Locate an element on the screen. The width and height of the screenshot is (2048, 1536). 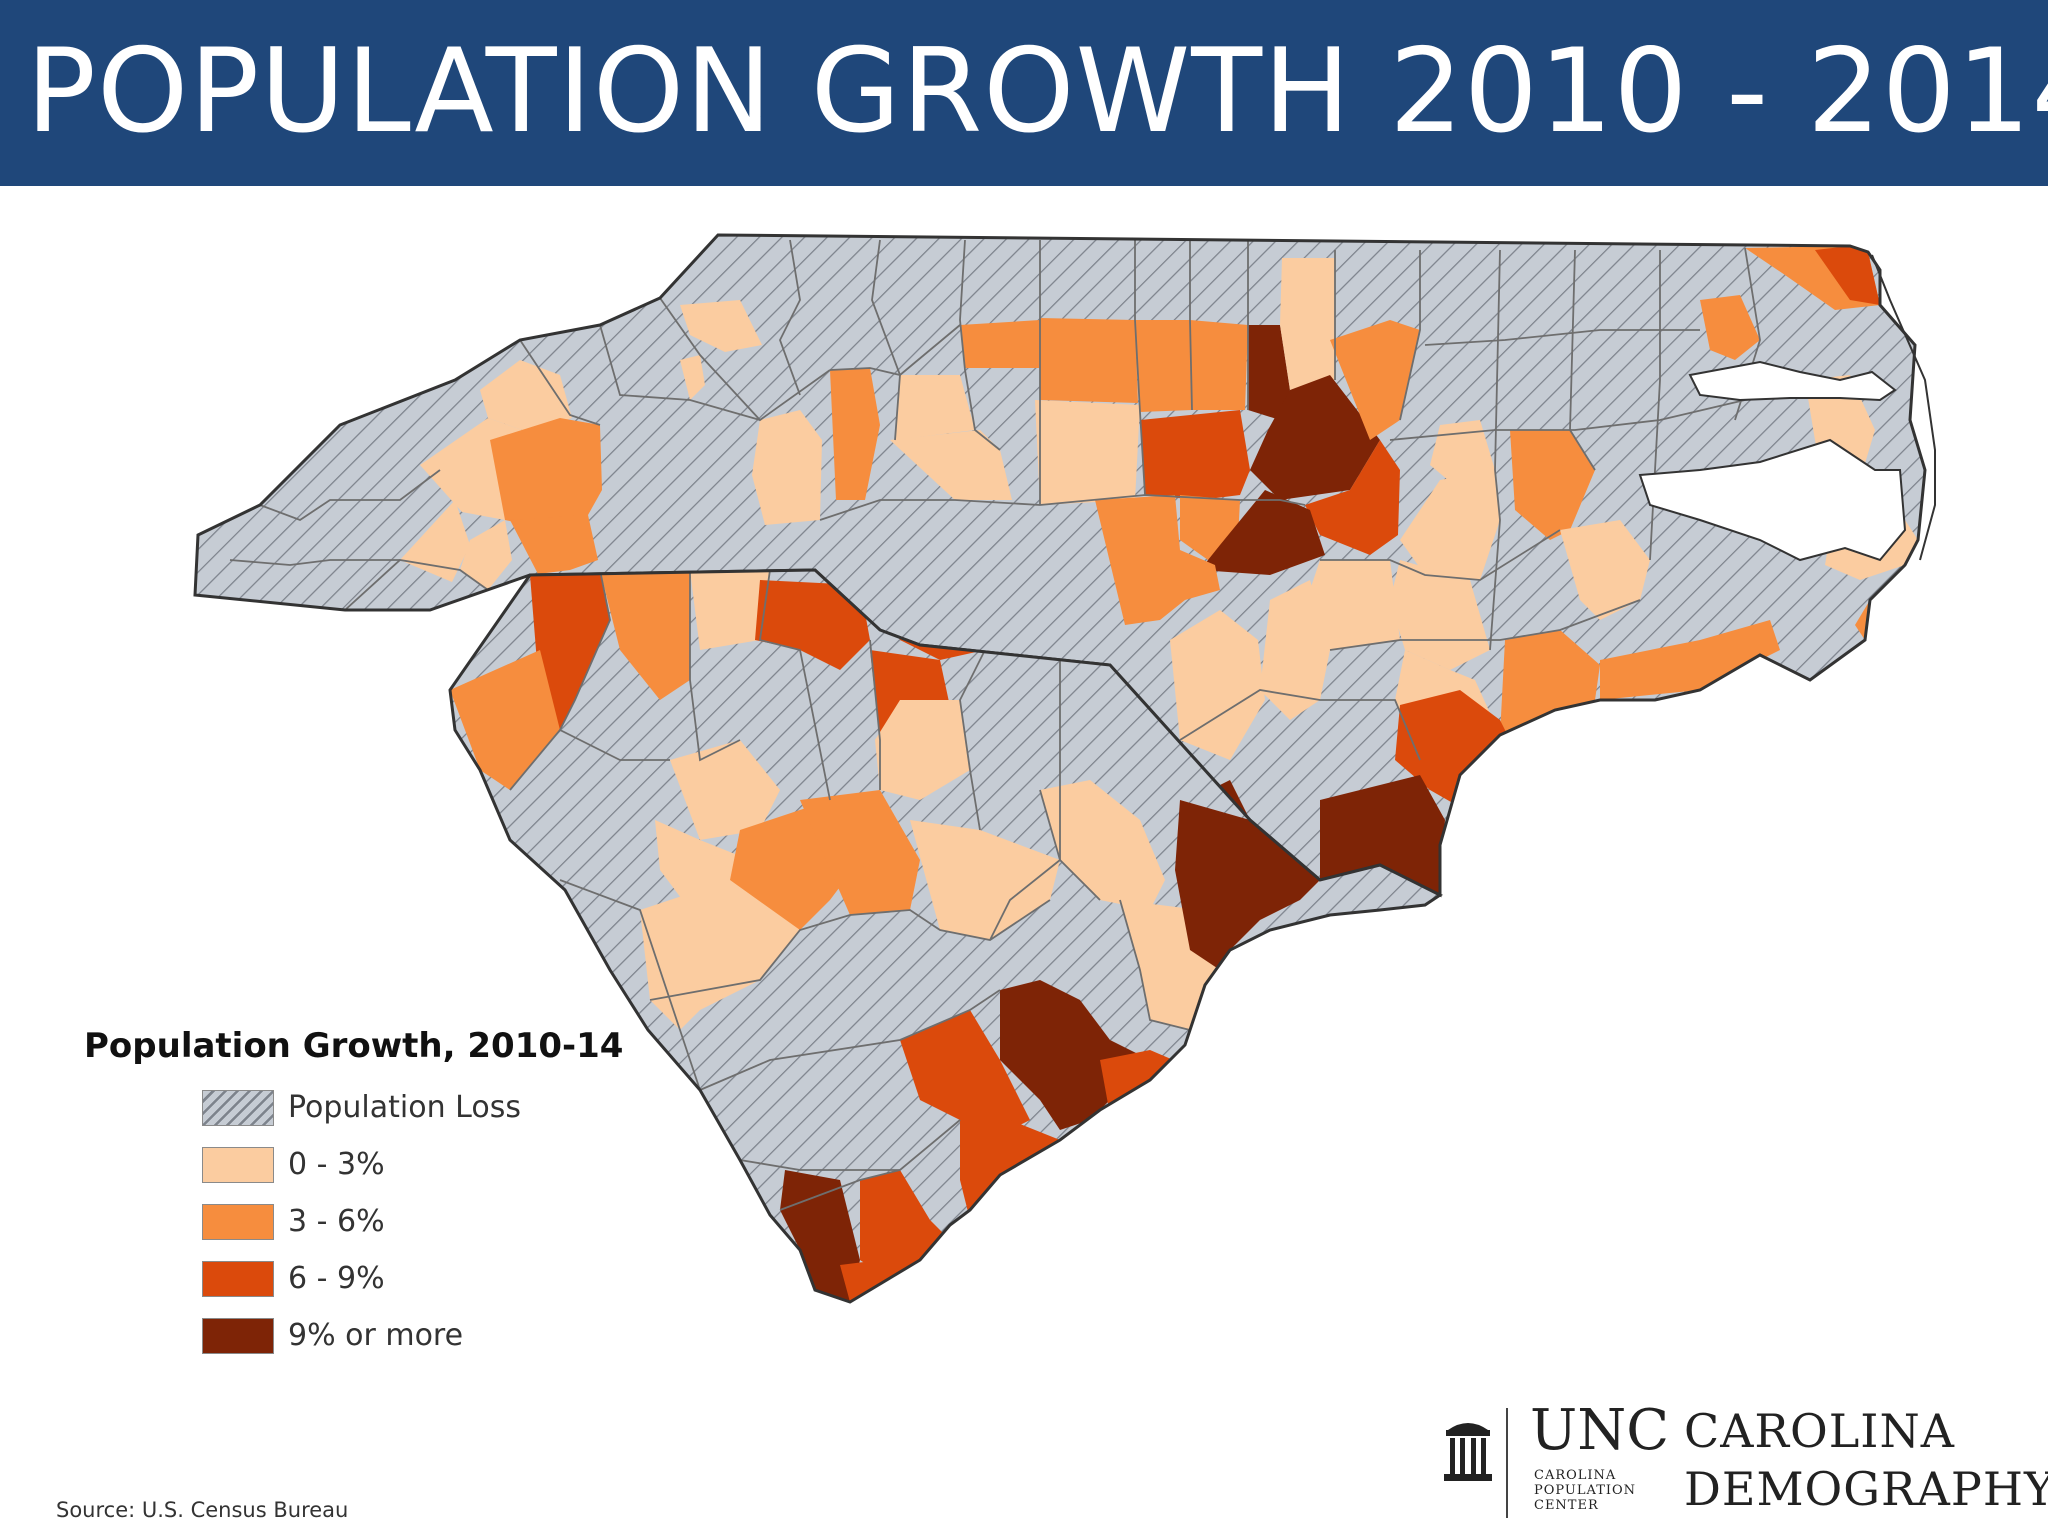
logo-center-text: CAROLINA POPULATION CENTER is located at coordinates (1585, 1490).